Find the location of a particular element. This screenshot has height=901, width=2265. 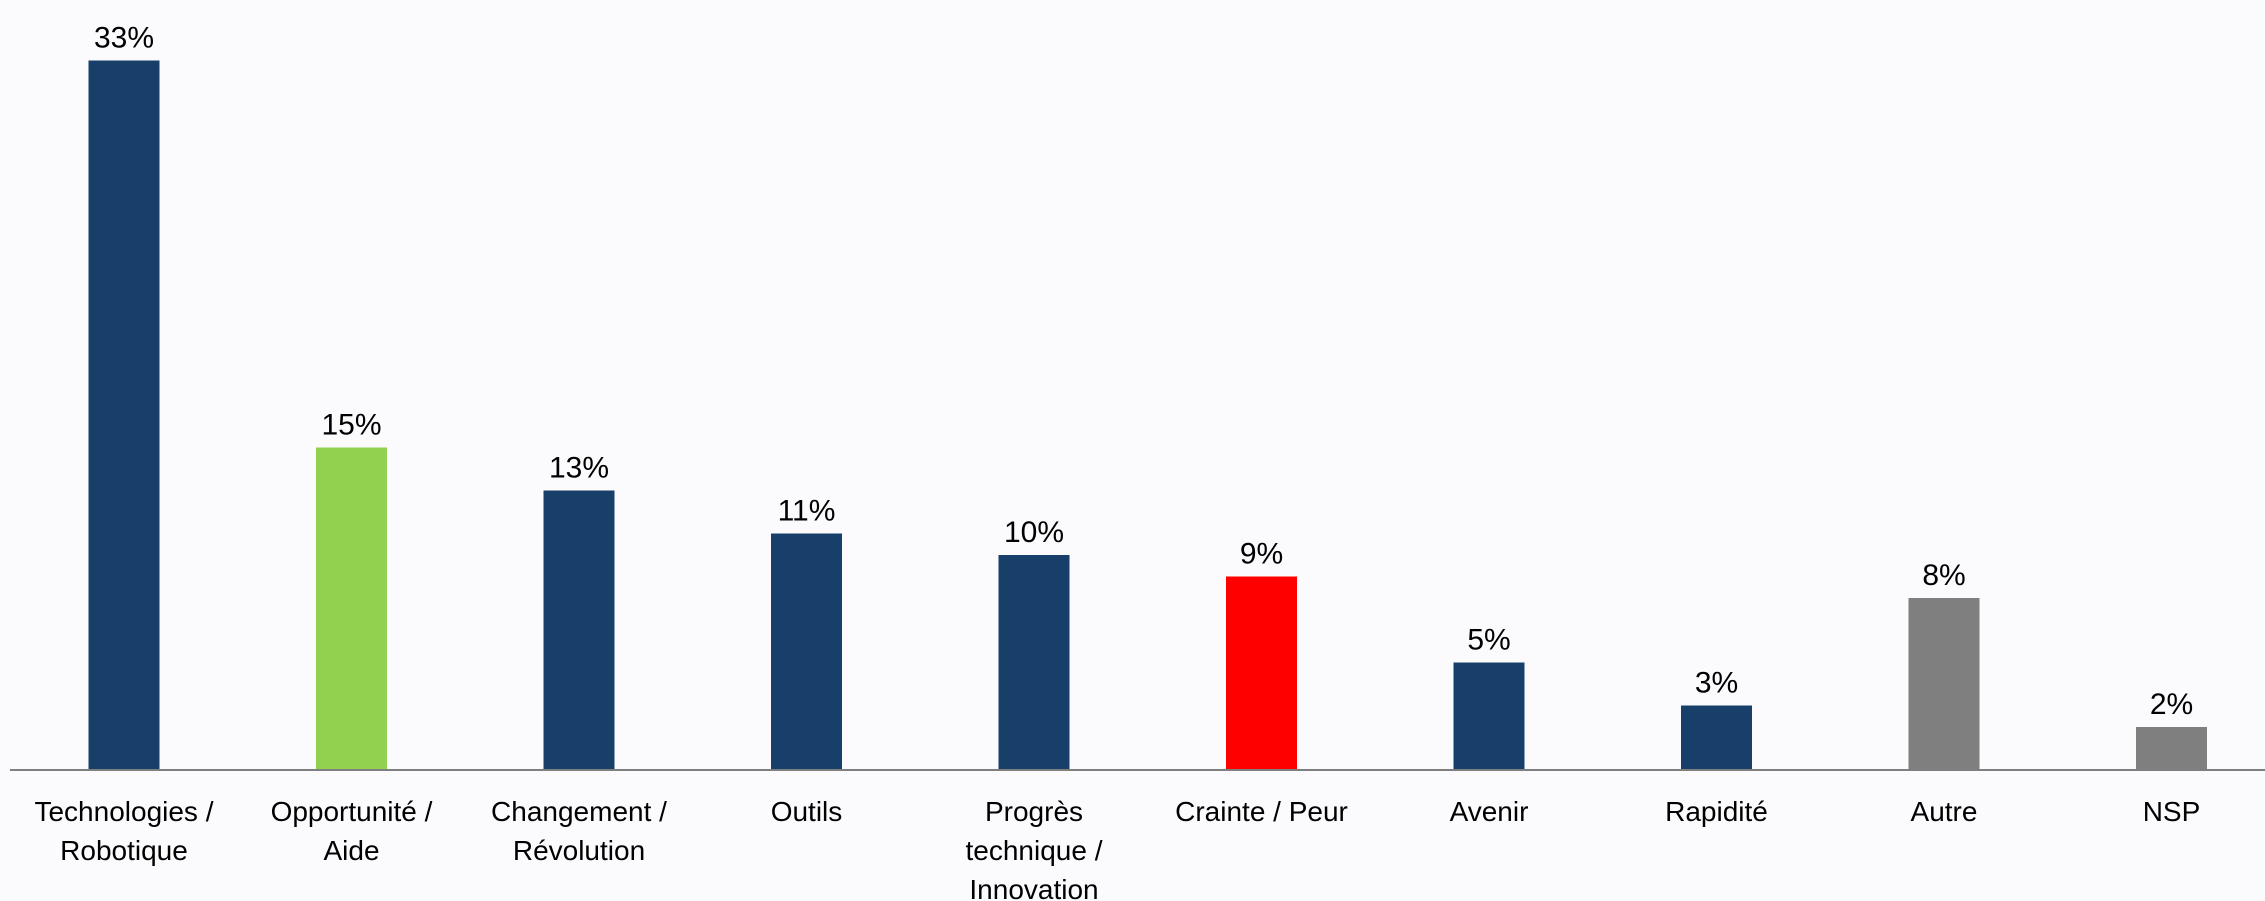

category-label: Progrès technique / Innovation is located at coordinates (1034, 848).